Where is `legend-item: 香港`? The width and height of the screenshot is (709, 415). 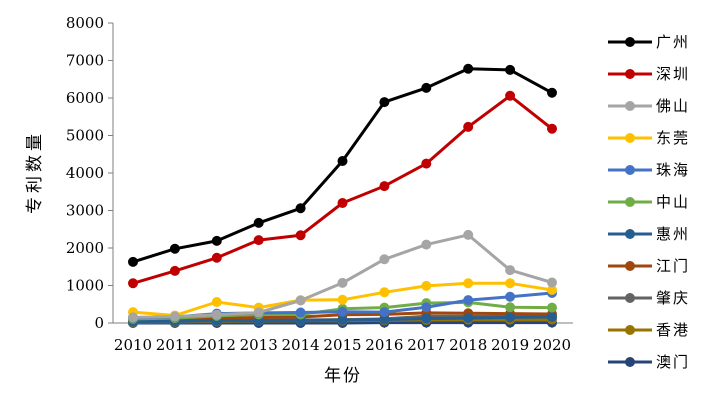
legend-item: 香港 is located at coordinates (649, 330).